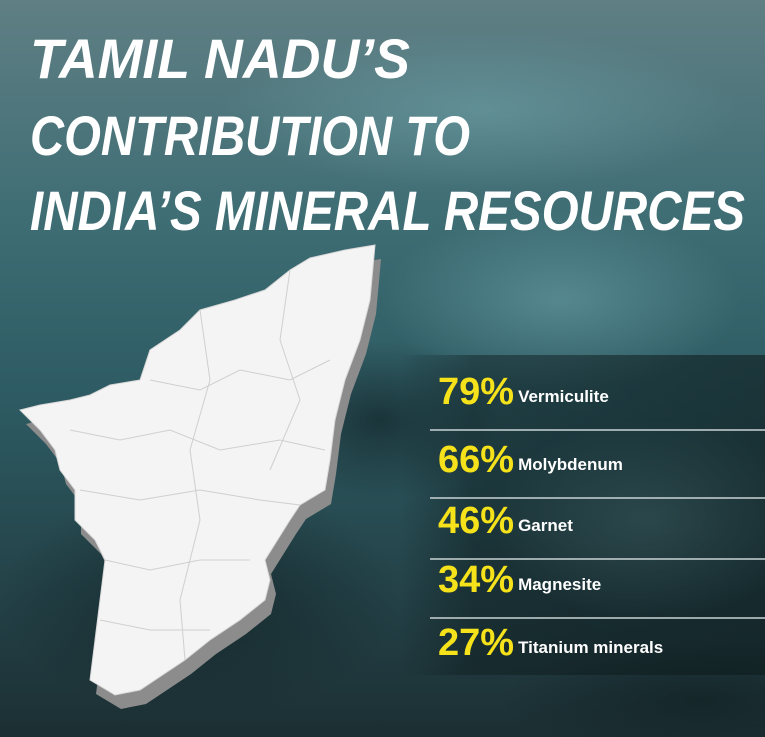  What do you see at coordinates (559, 584) in the screenshot?
I see `mineral-name: Magnesite` at bounding box center [559, 584].